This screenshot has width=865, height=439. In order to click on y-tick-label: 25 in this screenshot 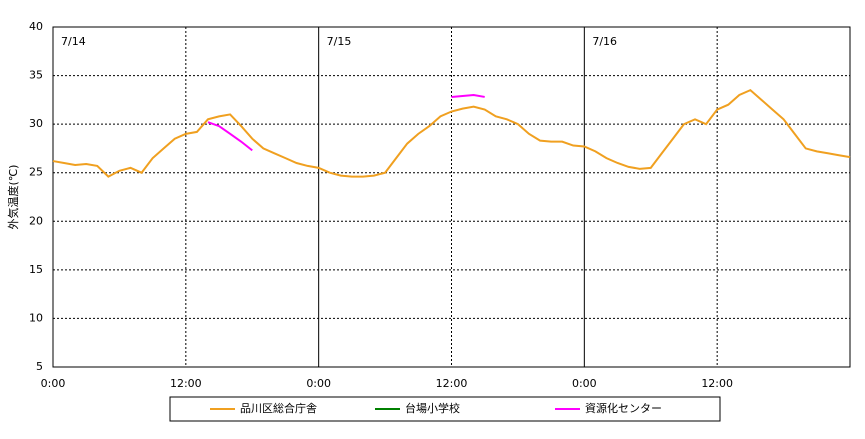, I will do `click(36, 172)`.